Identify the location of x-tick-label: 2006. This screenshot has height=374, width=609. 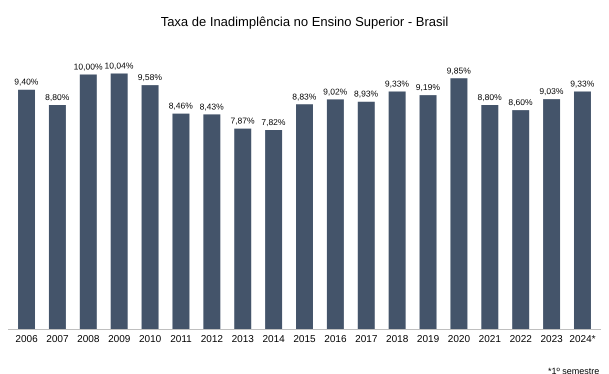
(26, 339).